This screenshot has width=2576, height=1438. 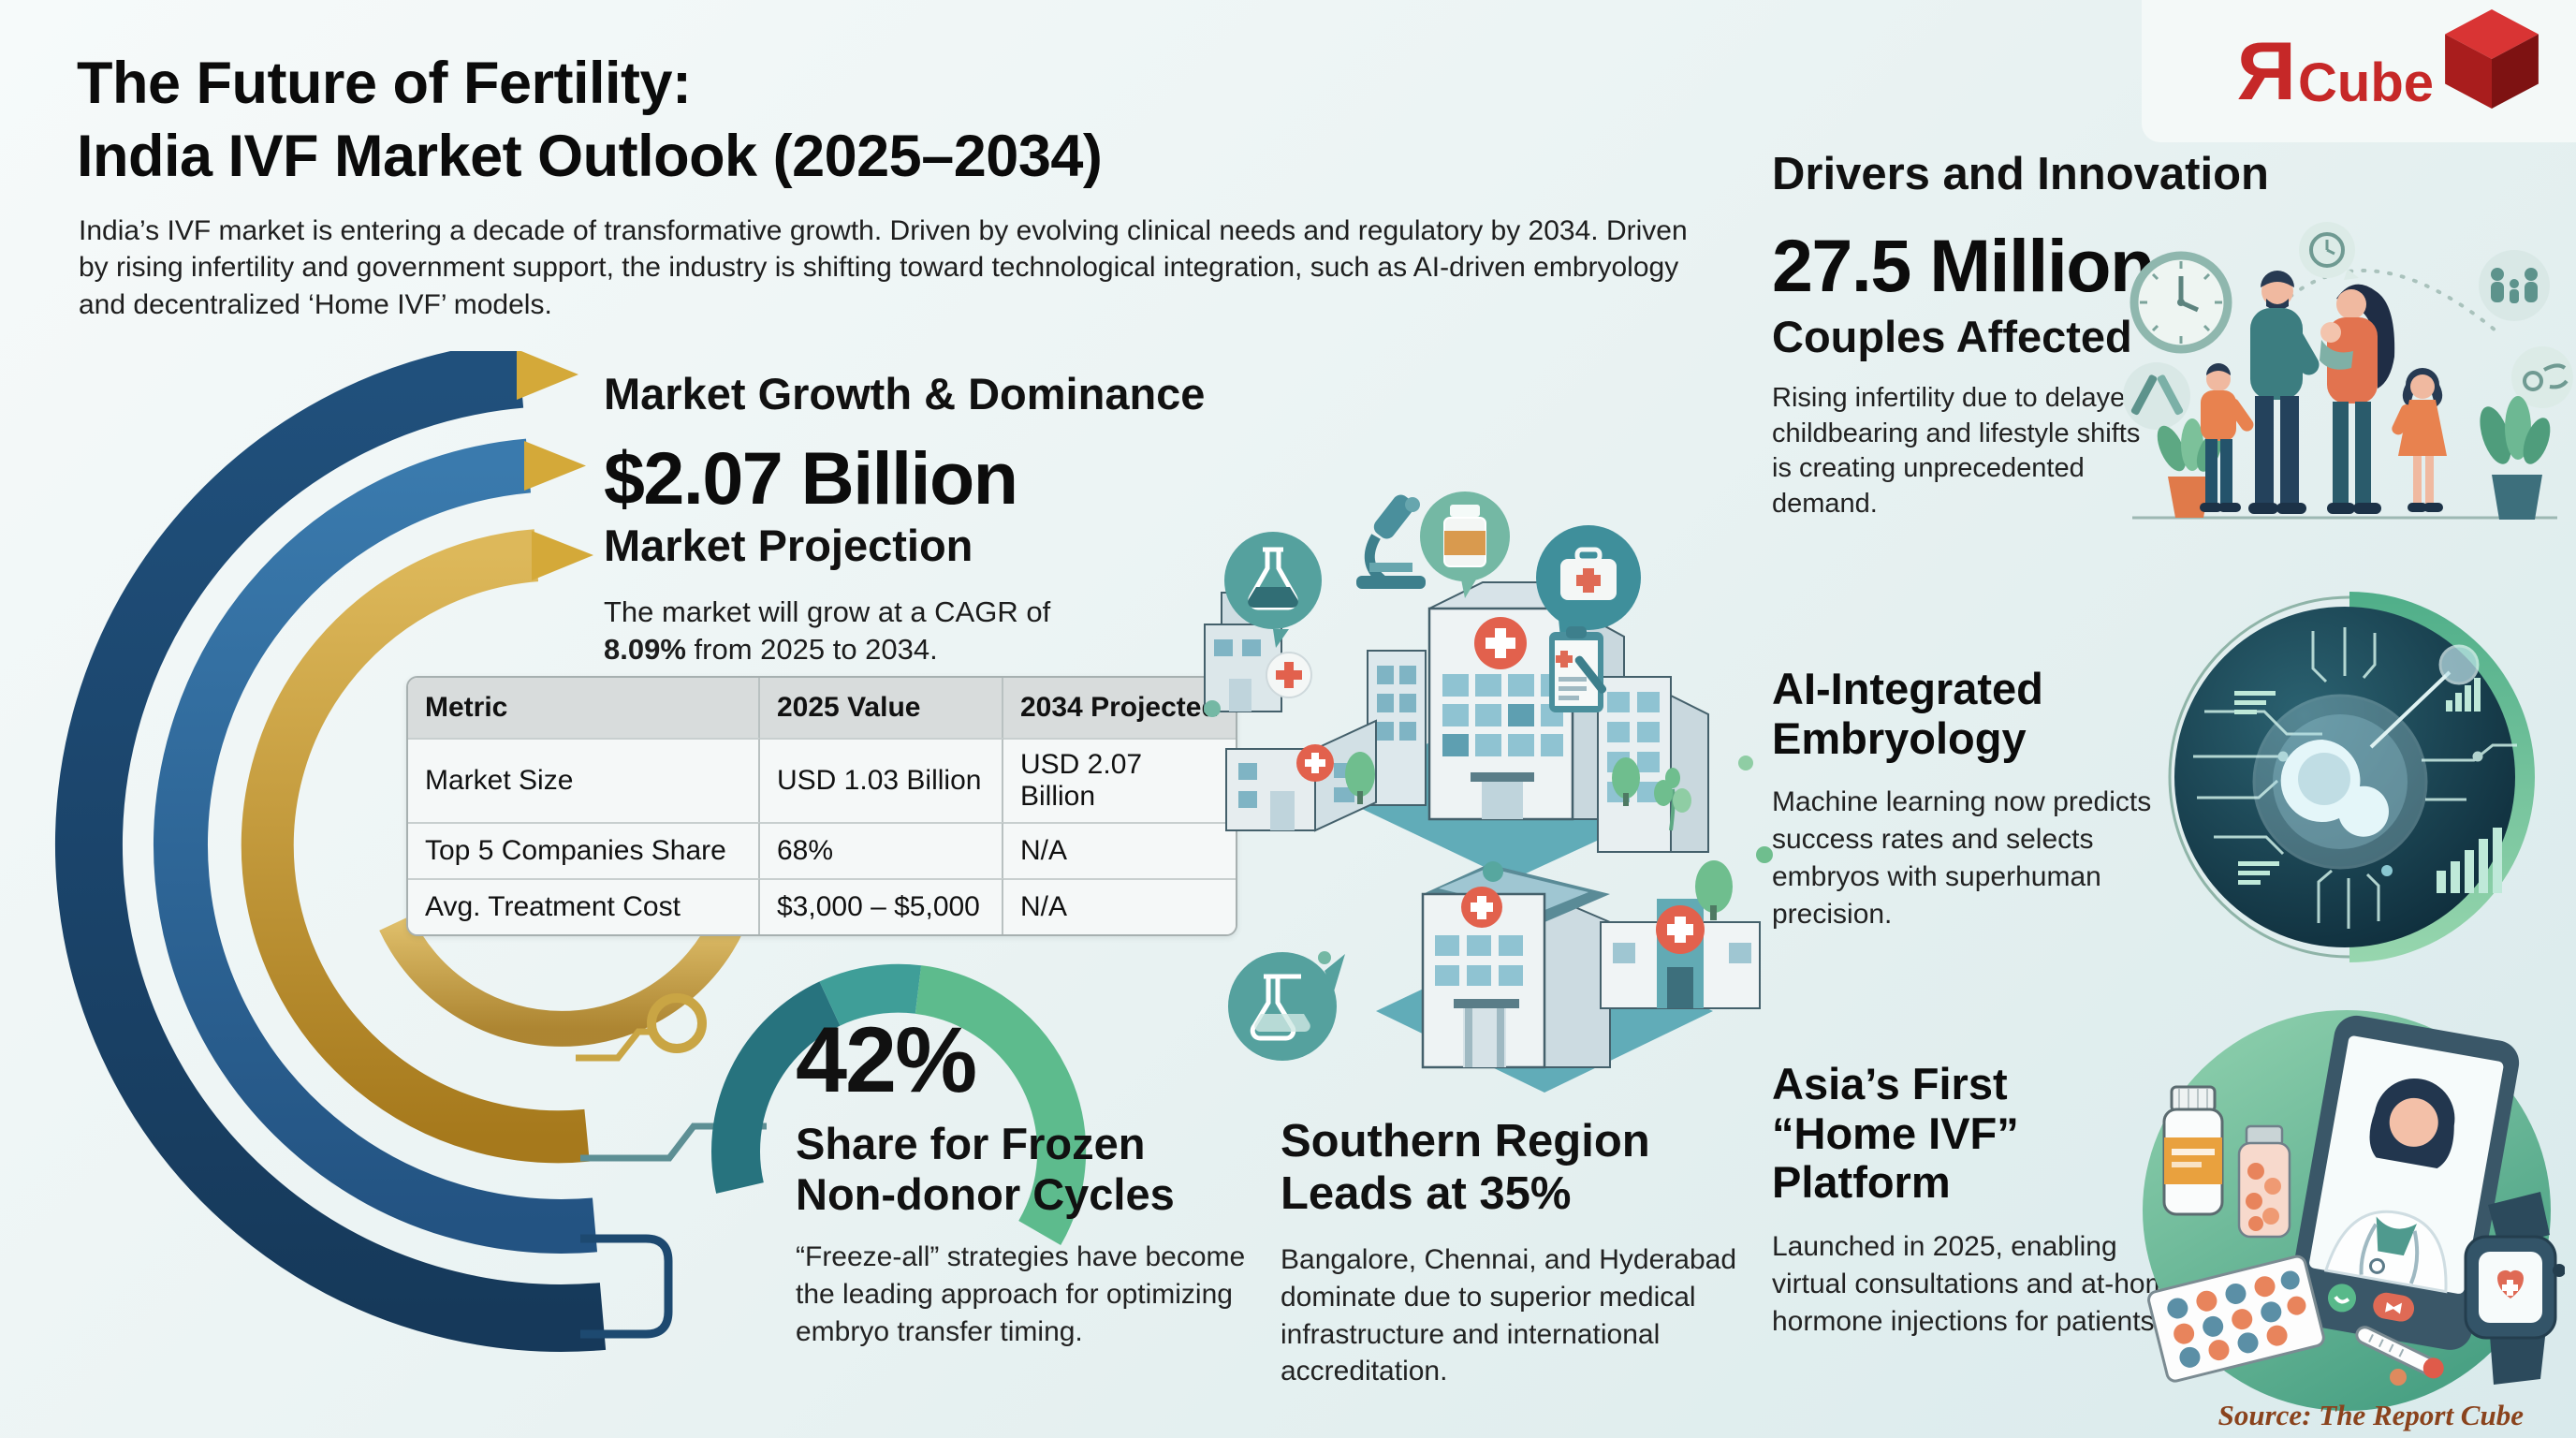 I want to click on cell-top5-2025: 68%, so click(x=881, y=850).